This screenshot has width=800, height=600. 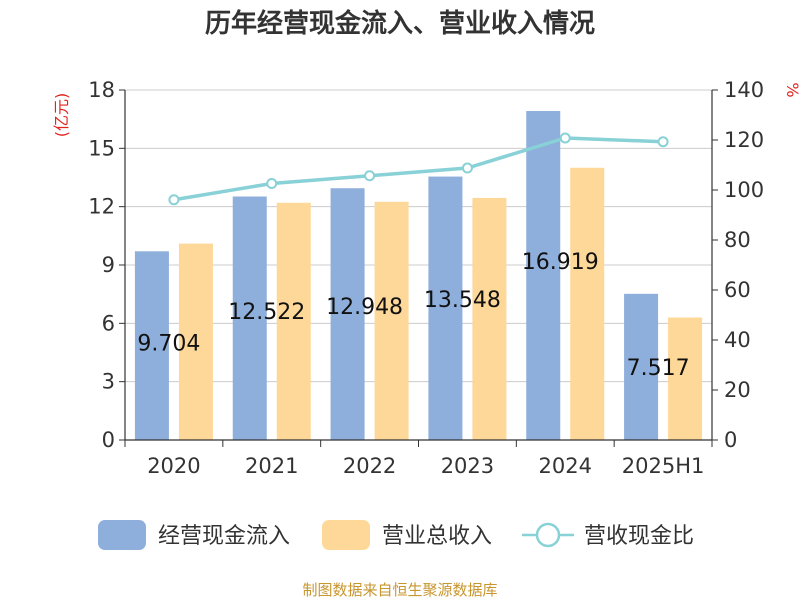 What do you see at coordinates (108, 323) in the screenshot?
I see `left-tick-label: 6` at bounding box center [108, 323].